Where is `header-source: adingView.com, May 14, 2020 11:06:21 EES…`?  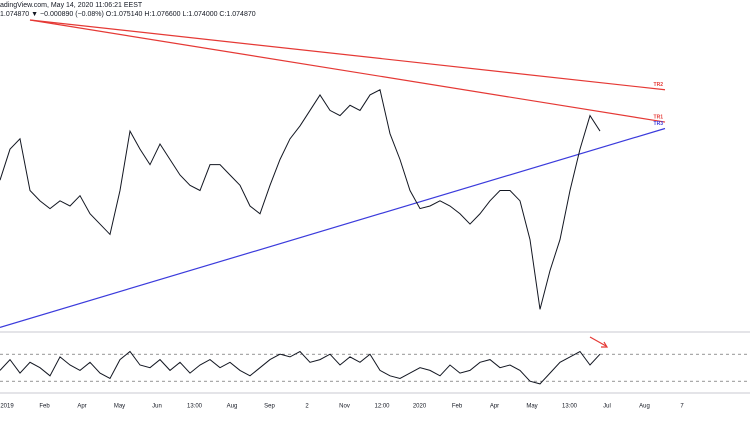
header-source: adingView.com, May 14, 2020 11:06:21 EES… is located at coordinates (71, 5).